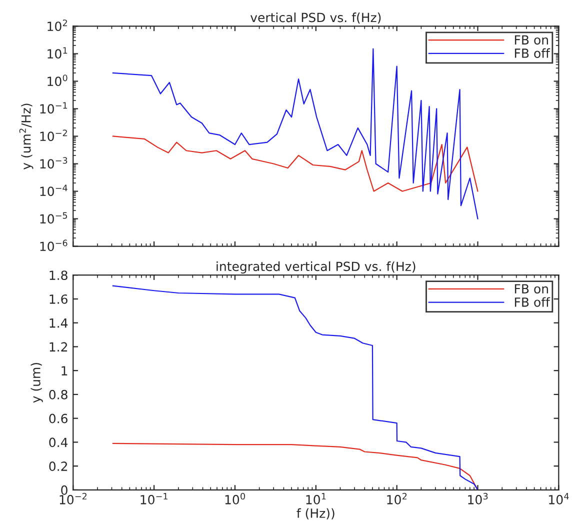 This screenshot has width=585, height=524. Describe the element at coordinates (478, 498) in the screenshot. I see `x-tick-label: 10$^{3}$` at that location.